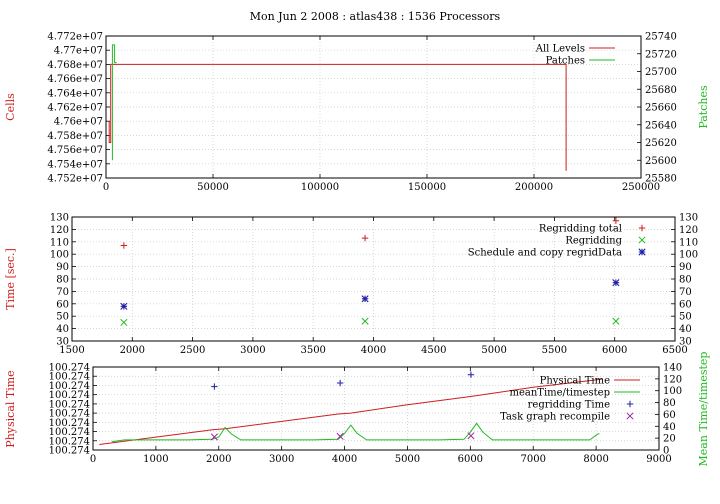 The image size is (720, 504). Describe the element at coordinates (75, 37) in the screenshot. I see `y-tick-label: 4.772e+07` at that location.